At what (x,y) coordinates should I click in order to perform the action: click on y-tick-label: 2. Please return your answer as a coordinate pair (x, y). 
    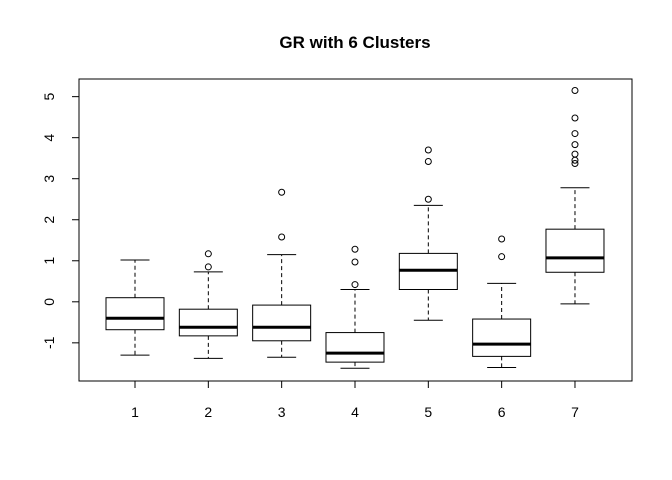
    Looking at the image, I should click on (49, 220).